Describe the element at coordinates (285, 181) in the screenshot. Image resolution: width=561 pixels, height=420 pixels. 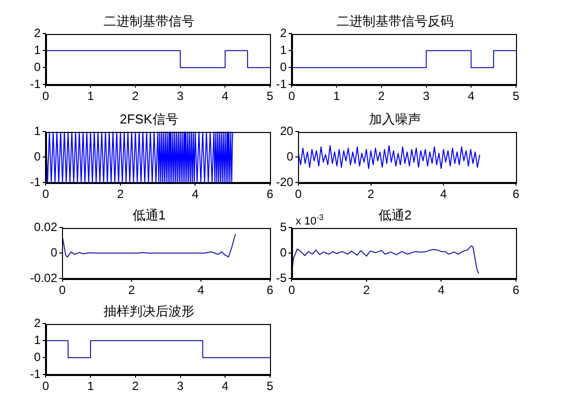
I see `y-tick-label: -20` at that location.